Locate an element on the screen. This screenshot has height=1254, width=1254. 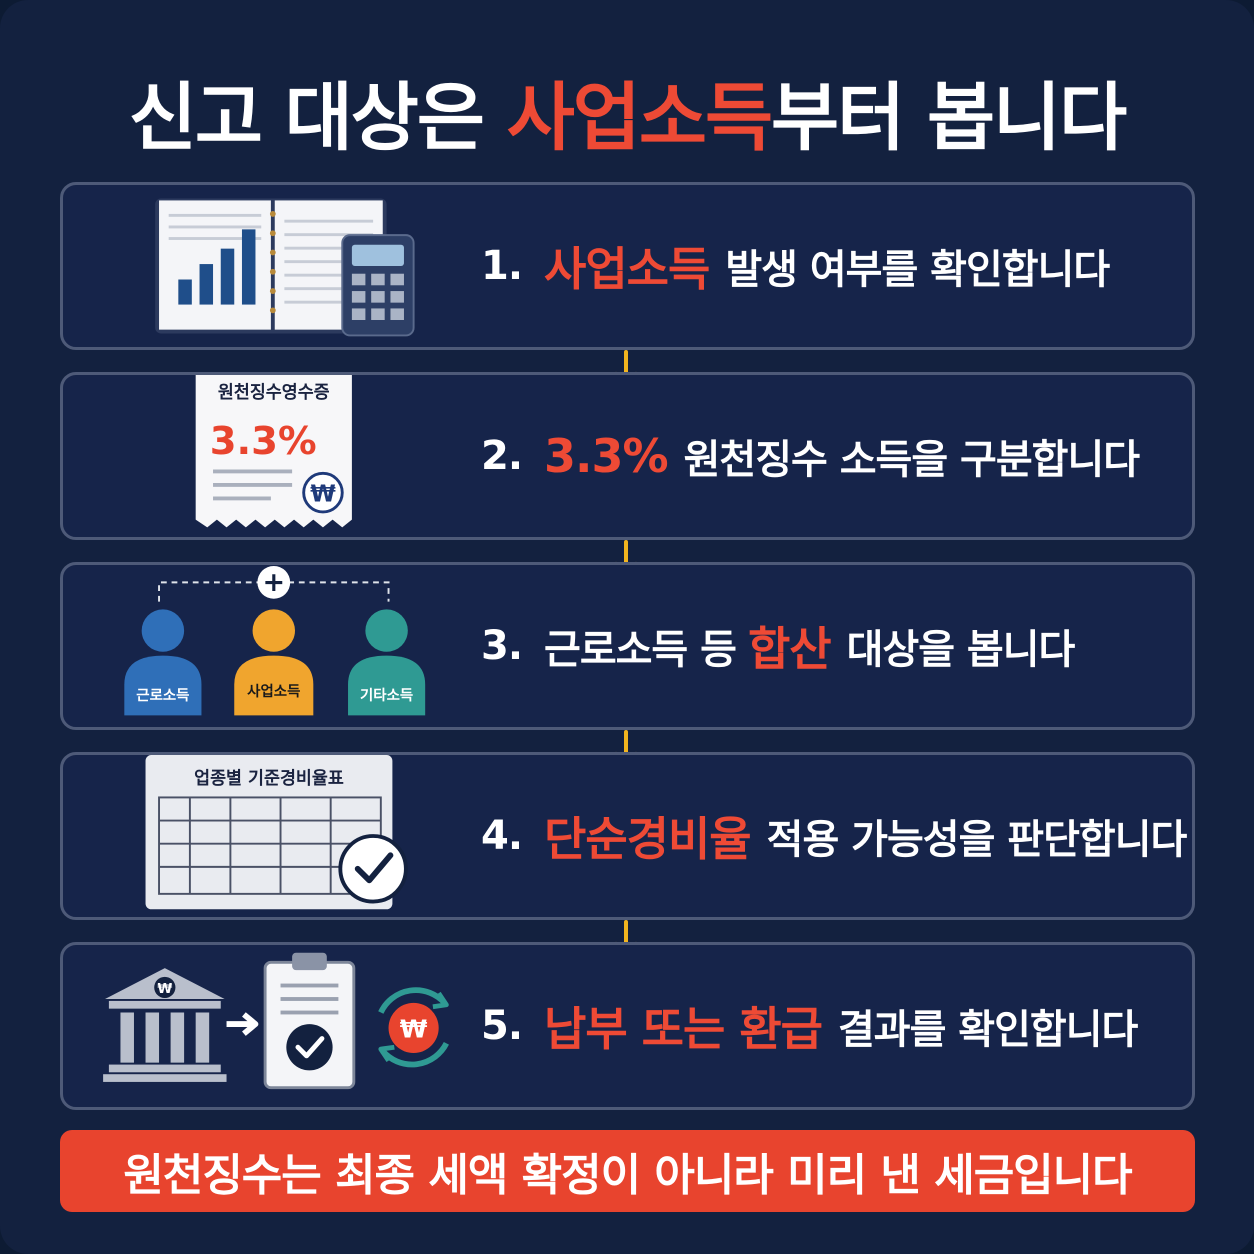
receipt-title: 원천징수영수증 is located at coordinates (274, 393).